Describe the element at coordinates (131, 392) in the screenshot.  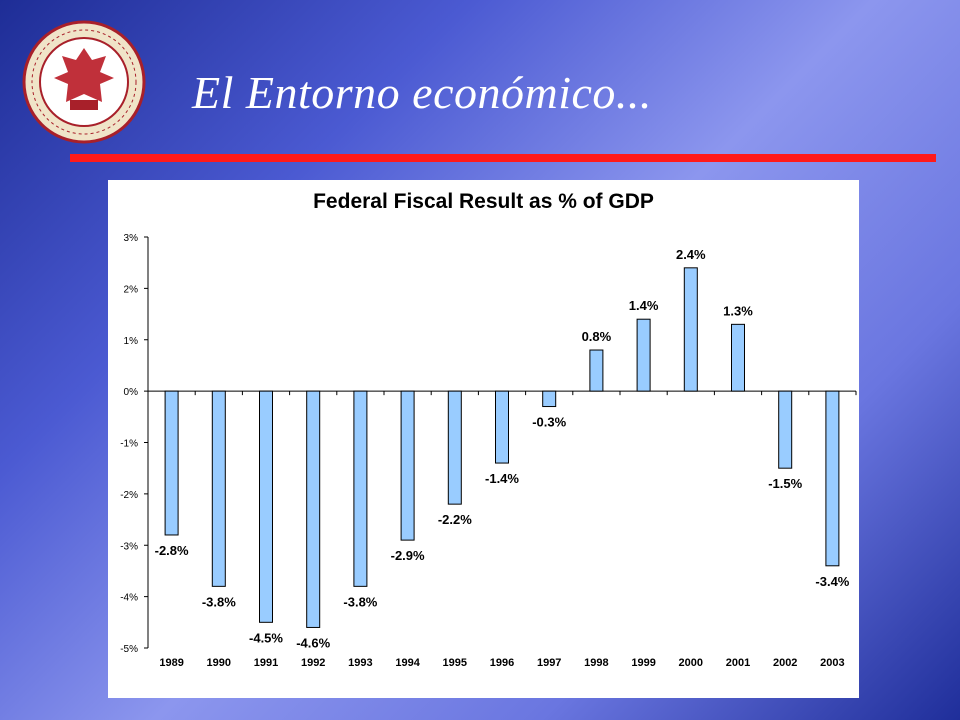
I see `y-tick-label: 0%` at that location.